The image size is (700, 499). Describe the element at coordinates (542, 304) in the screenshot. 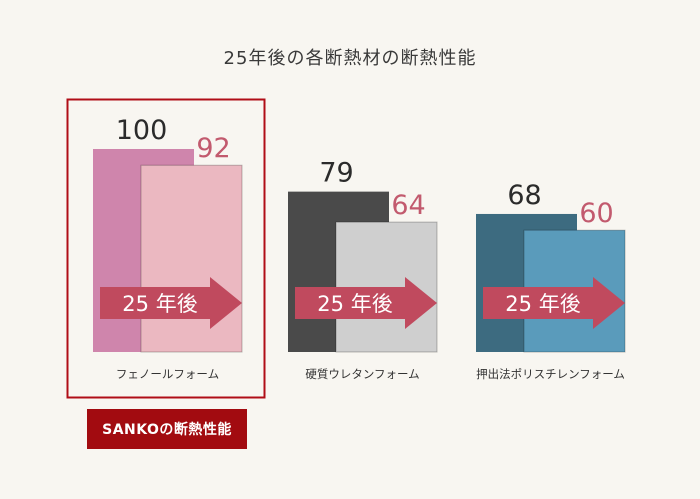

I see `arrow-label-3: 25 年後` at that location.